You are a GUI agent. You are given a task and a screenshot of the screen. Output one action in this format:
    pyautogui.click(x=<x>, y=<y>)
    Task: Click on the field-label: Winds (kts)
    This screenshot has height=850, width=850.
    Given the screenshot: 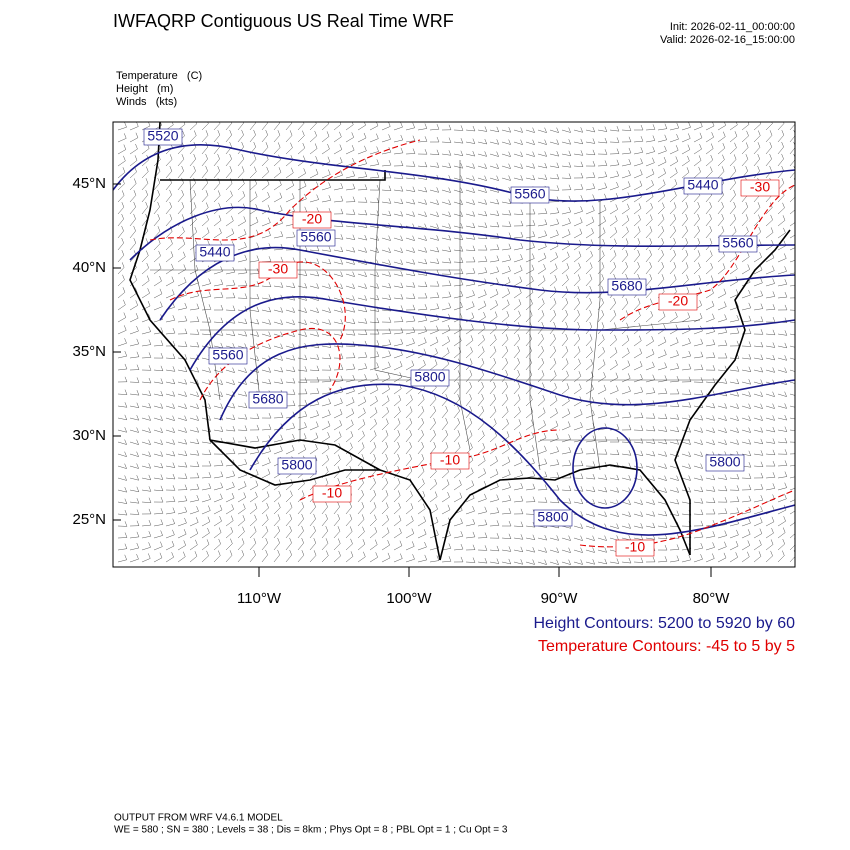 What is the action you would take?
    pyautogui.click(x=146, y=102)
    